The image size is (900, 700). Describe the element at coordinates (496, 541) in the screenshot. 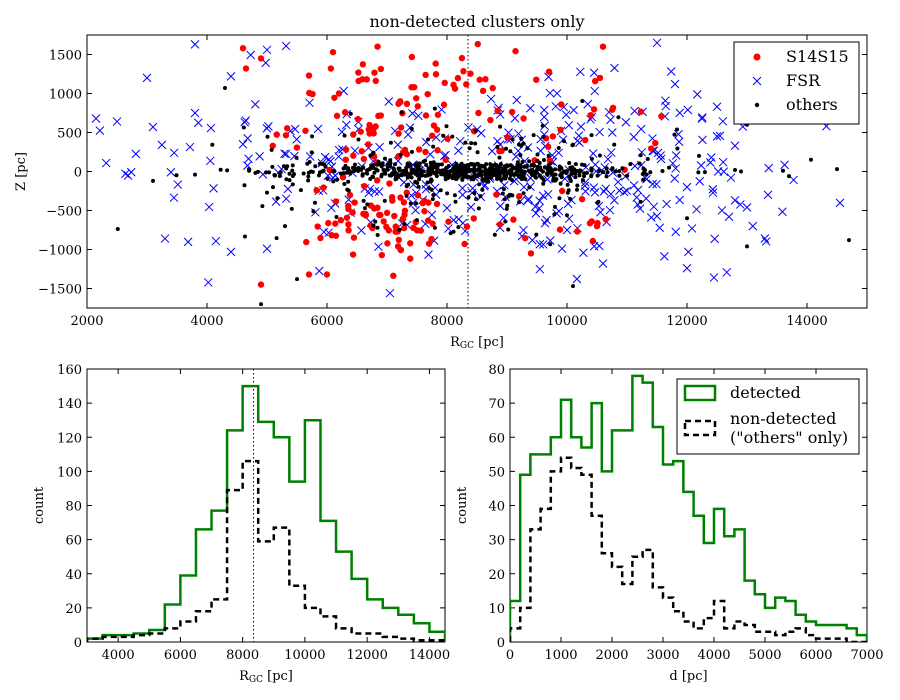

I see `hist-d-ytick-label: 30` at that location.